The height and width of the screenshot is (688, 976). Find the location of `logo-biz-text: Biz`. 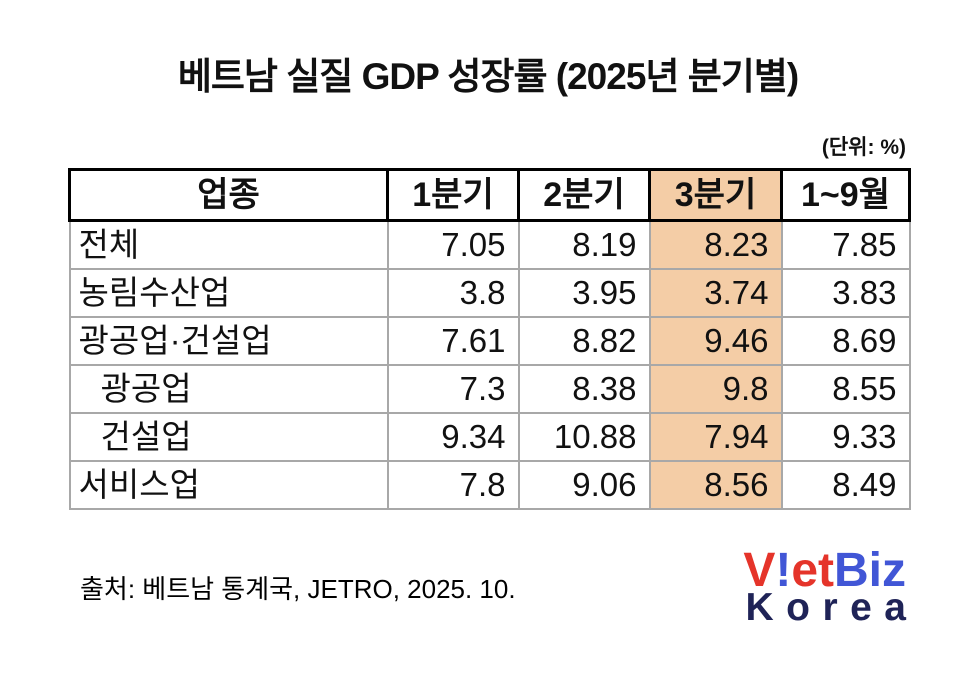

logo-biz-text: Biz is located at coordinates (870, 571).